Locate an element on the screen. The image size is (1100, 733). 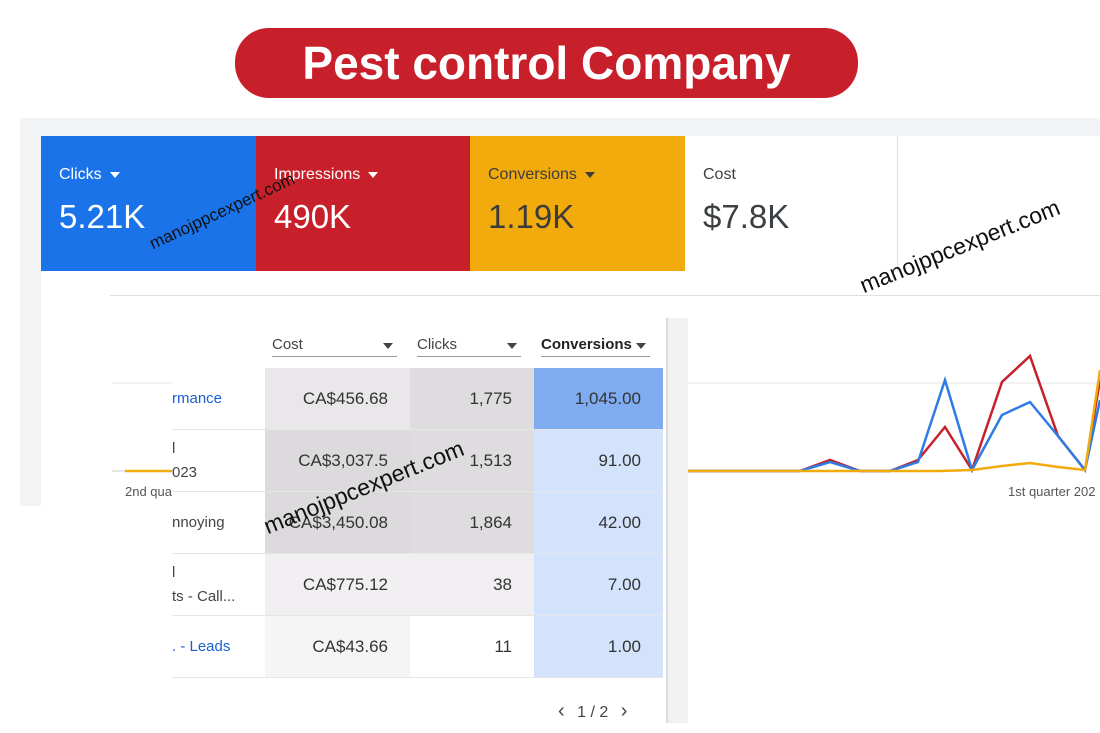
row-label: l 023 is located at coordinates (218, 461).